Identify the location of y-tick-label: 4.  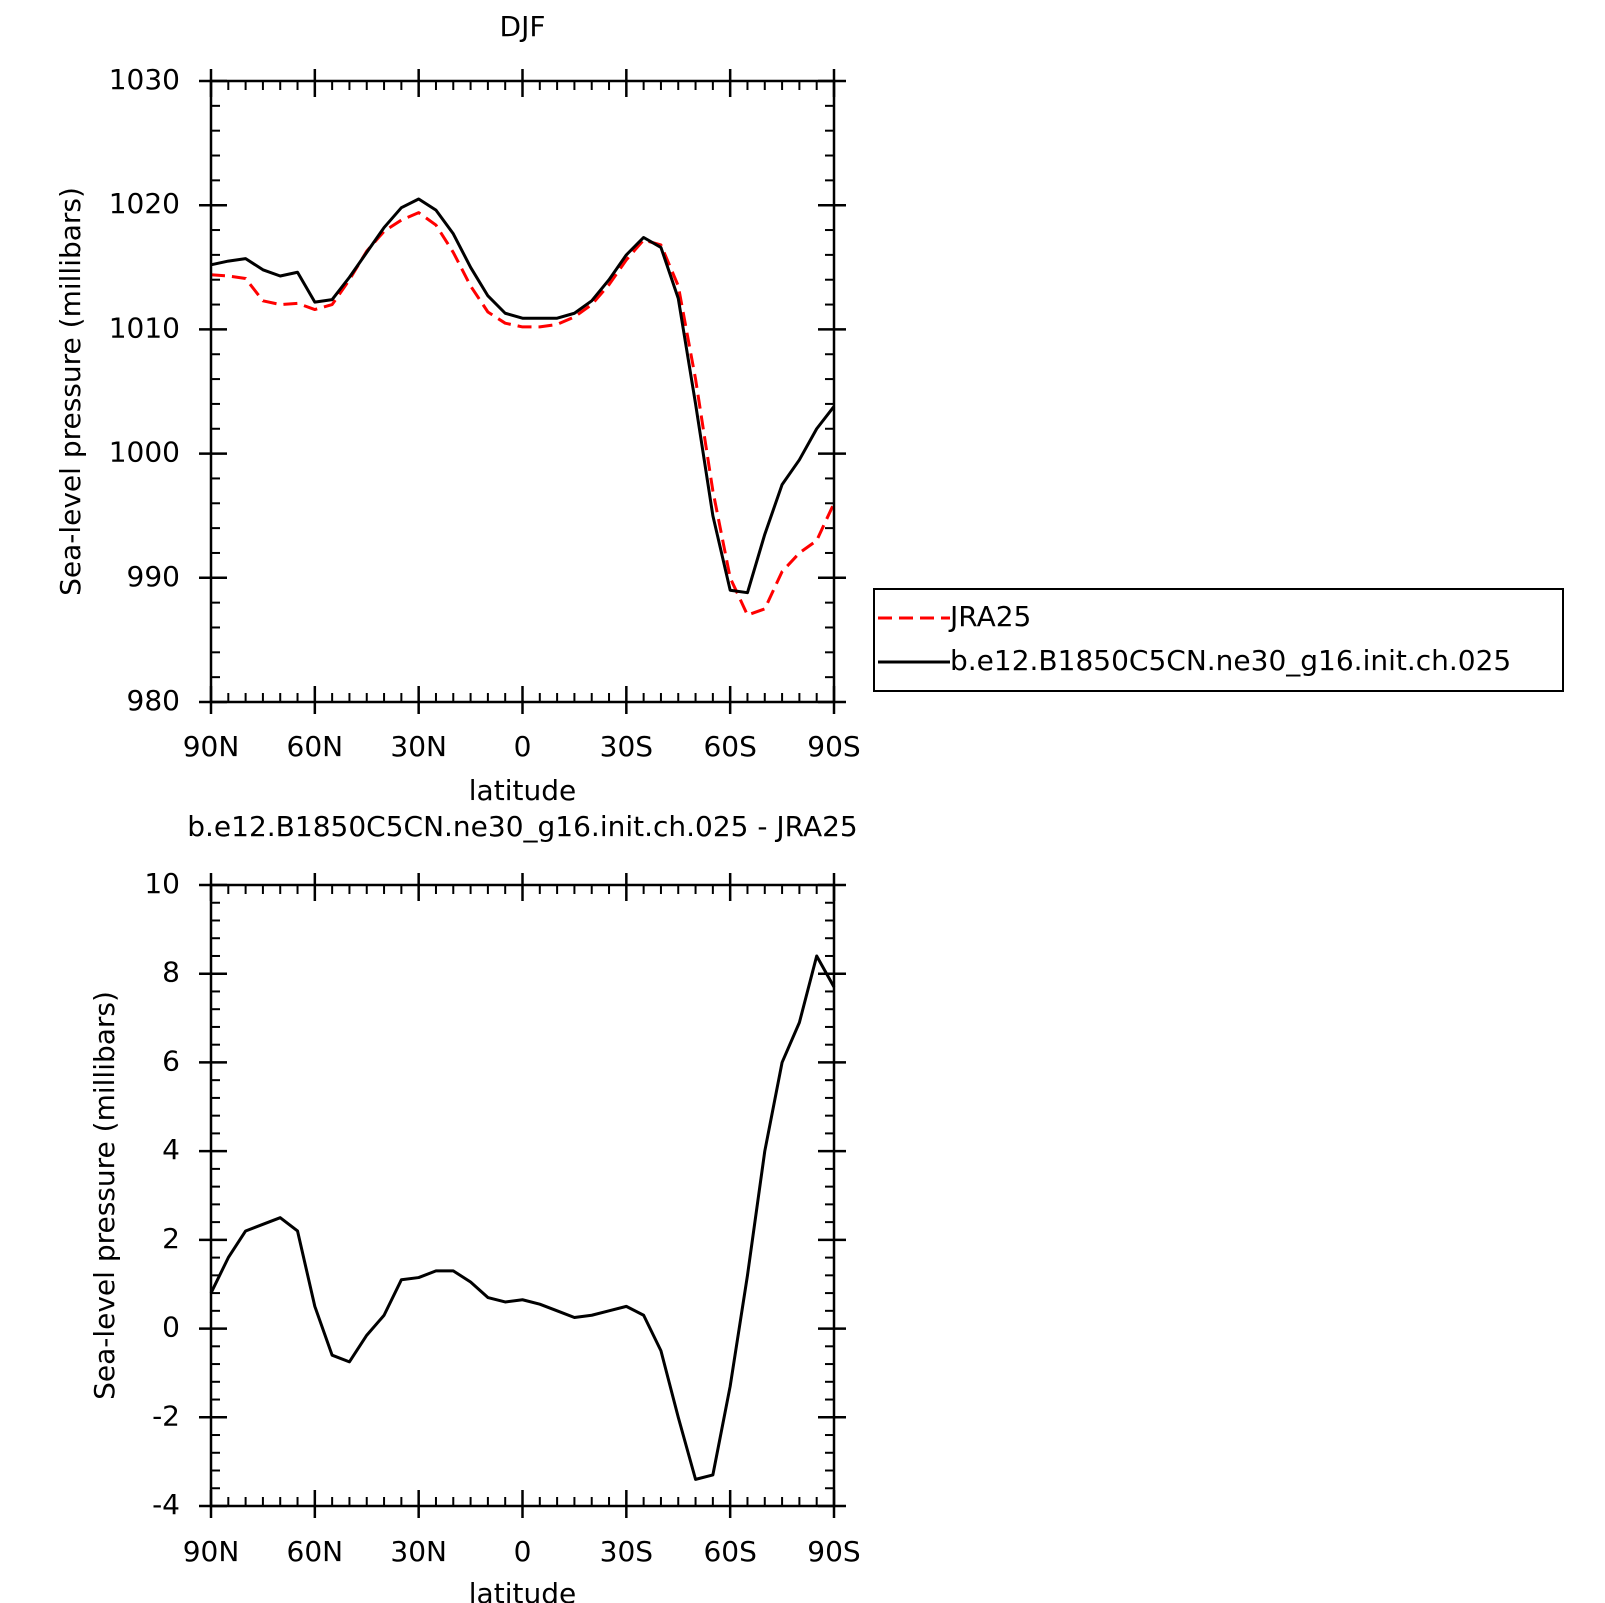
(171, 1149).